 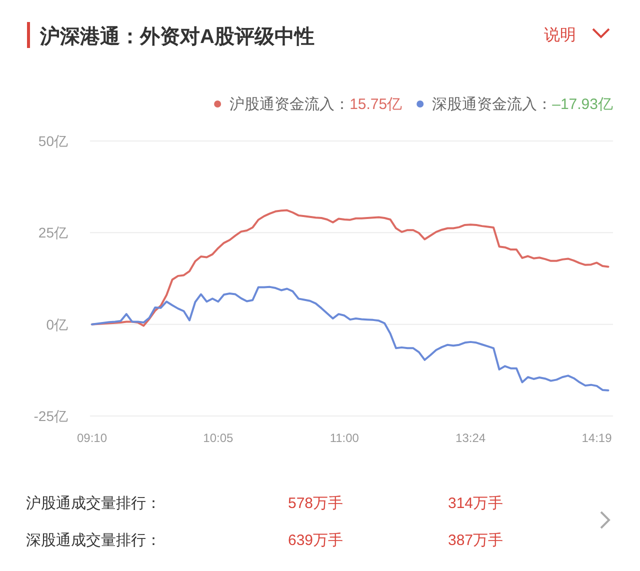 I want to click on y-tick-label: 50亿, so click(x=53, y=141).